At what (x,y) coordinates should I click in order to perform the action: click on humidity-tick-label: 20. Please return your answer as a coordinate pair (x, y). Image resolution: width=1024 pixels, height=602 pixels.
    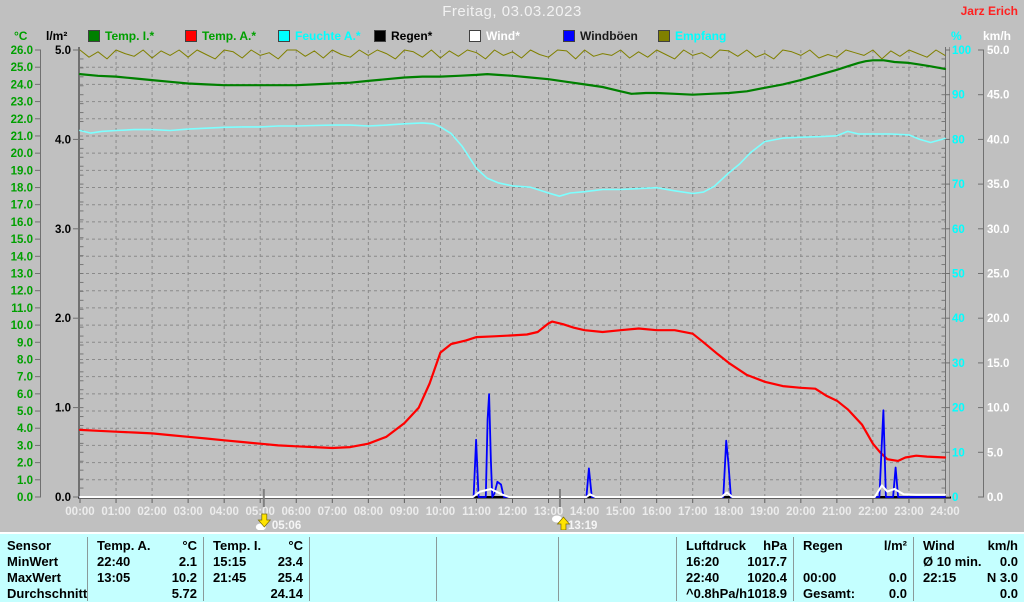
    Looking at the image, I should click on (958, 409).